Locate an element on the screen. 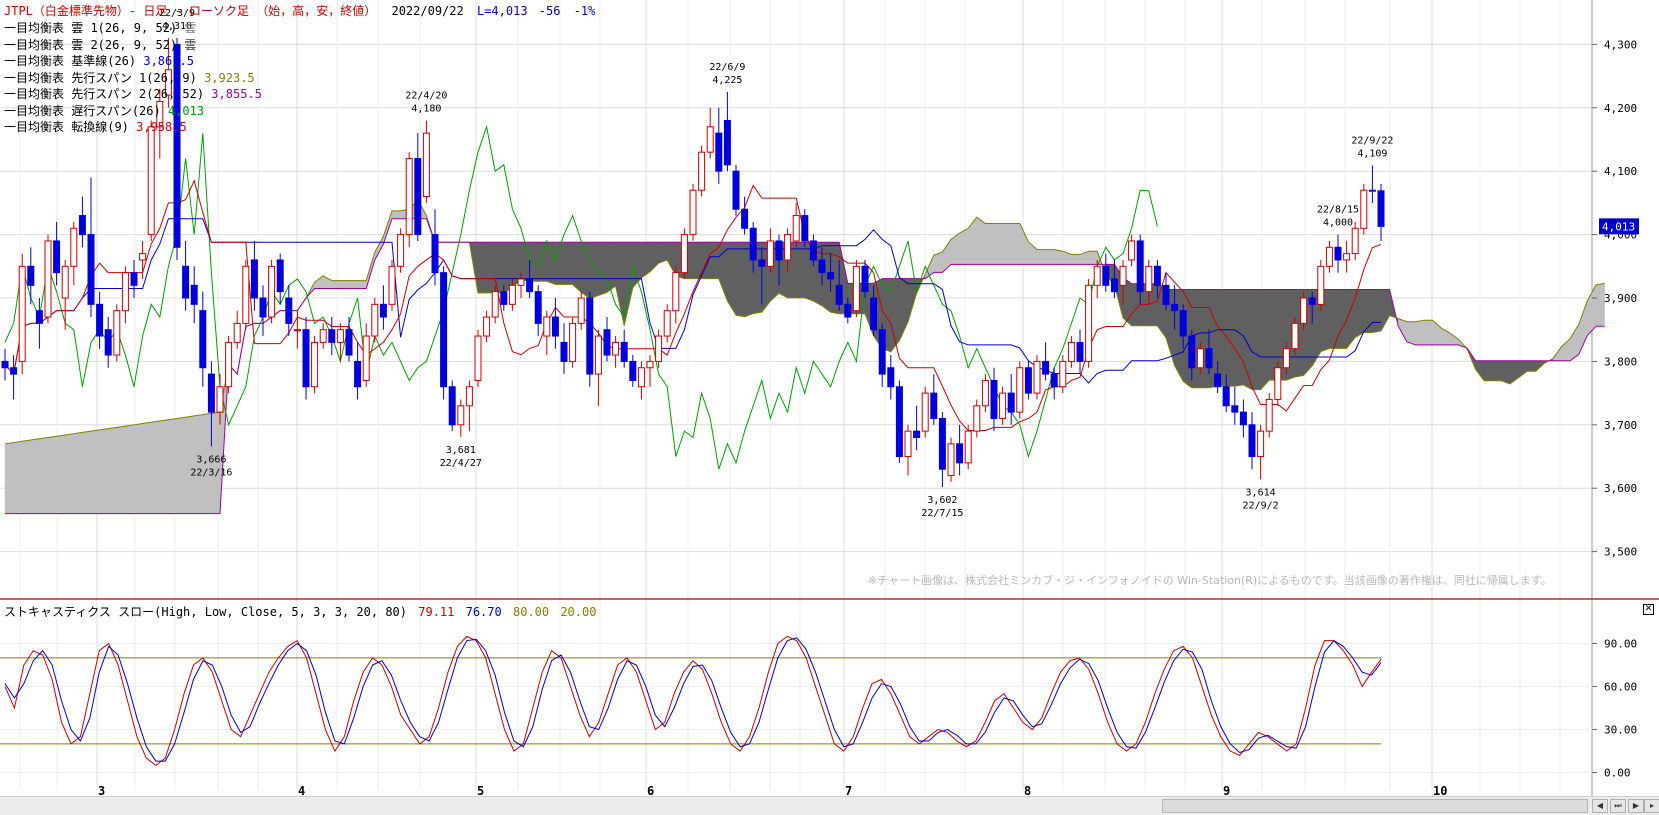  stoch-series-line is located at coordinates (693, 700).